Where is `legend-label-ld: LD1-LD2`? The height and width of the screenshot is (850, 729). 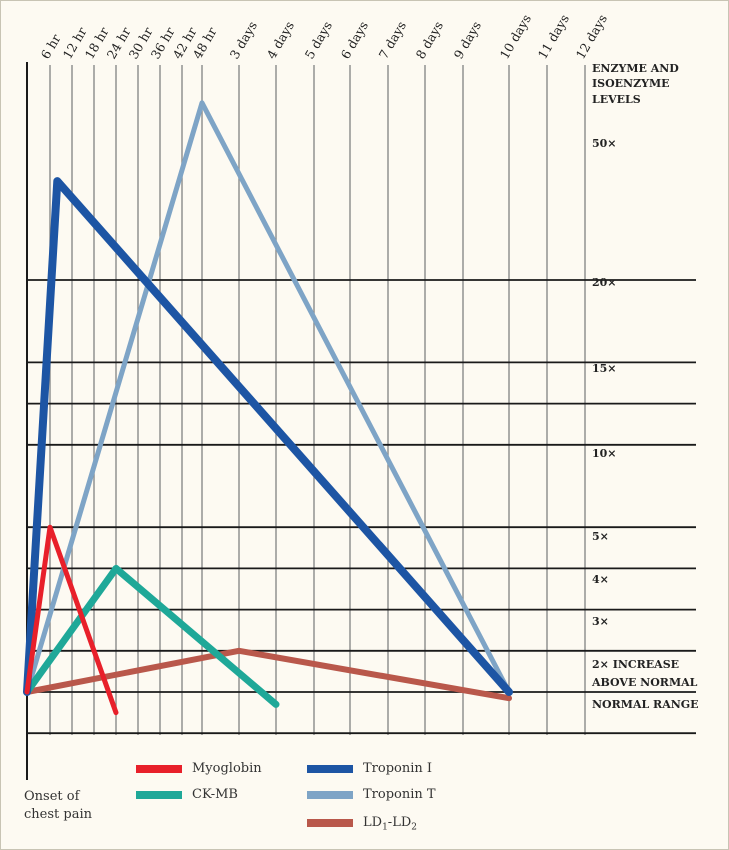
legend-label-ld: LD1-LD2 is located at coordinates (390, 824).